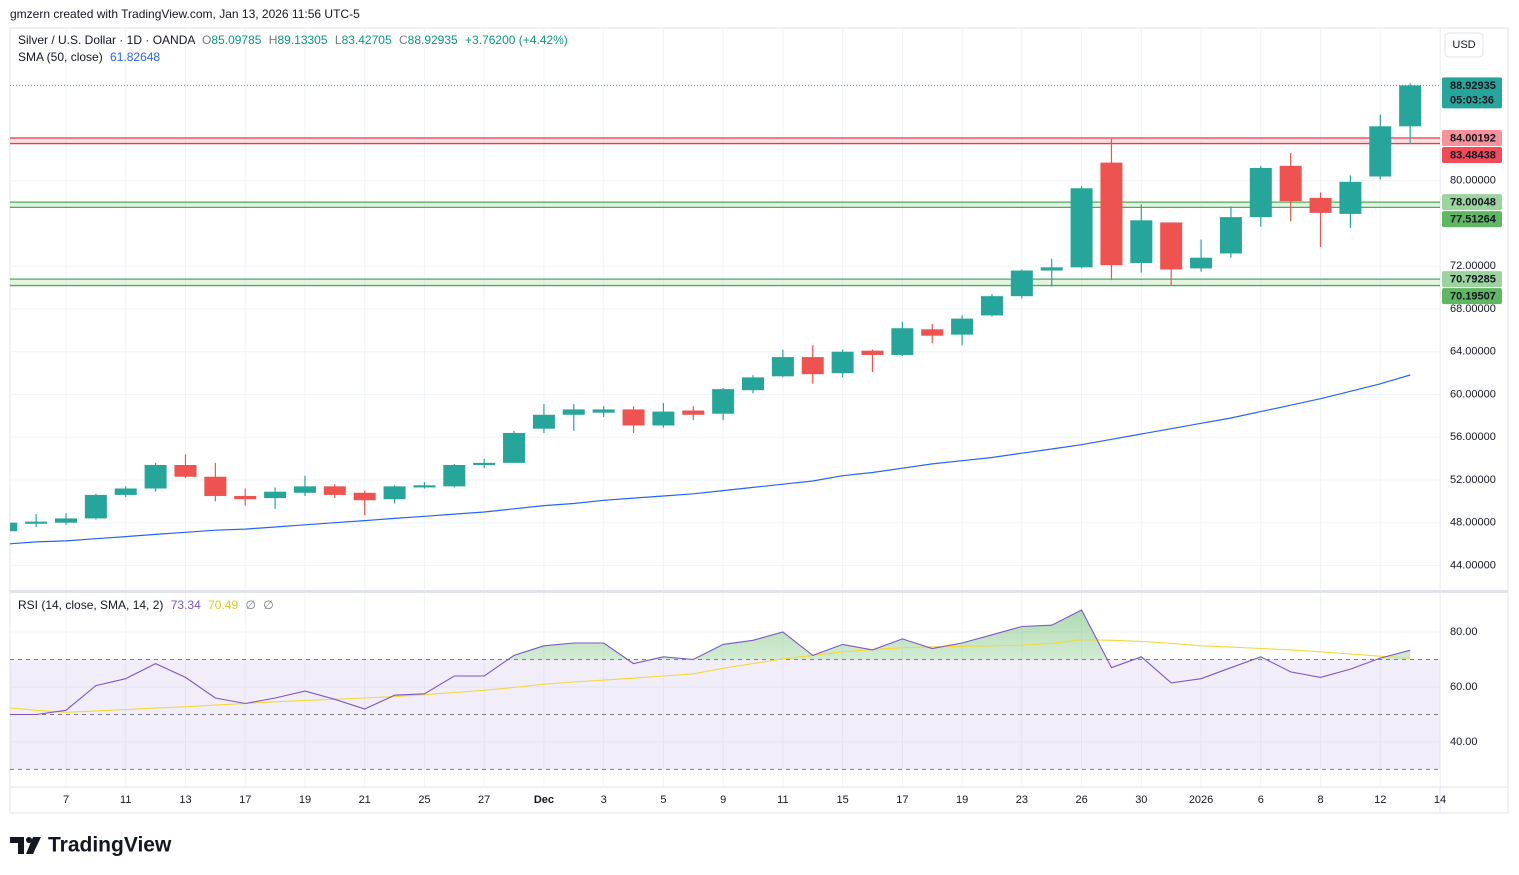 Image resolution: width=1519 pixels, height=875 pixels. Describe the element at coordinates (1440, 800) in the screenshot. I see `x-tick-label: 14` at that location.